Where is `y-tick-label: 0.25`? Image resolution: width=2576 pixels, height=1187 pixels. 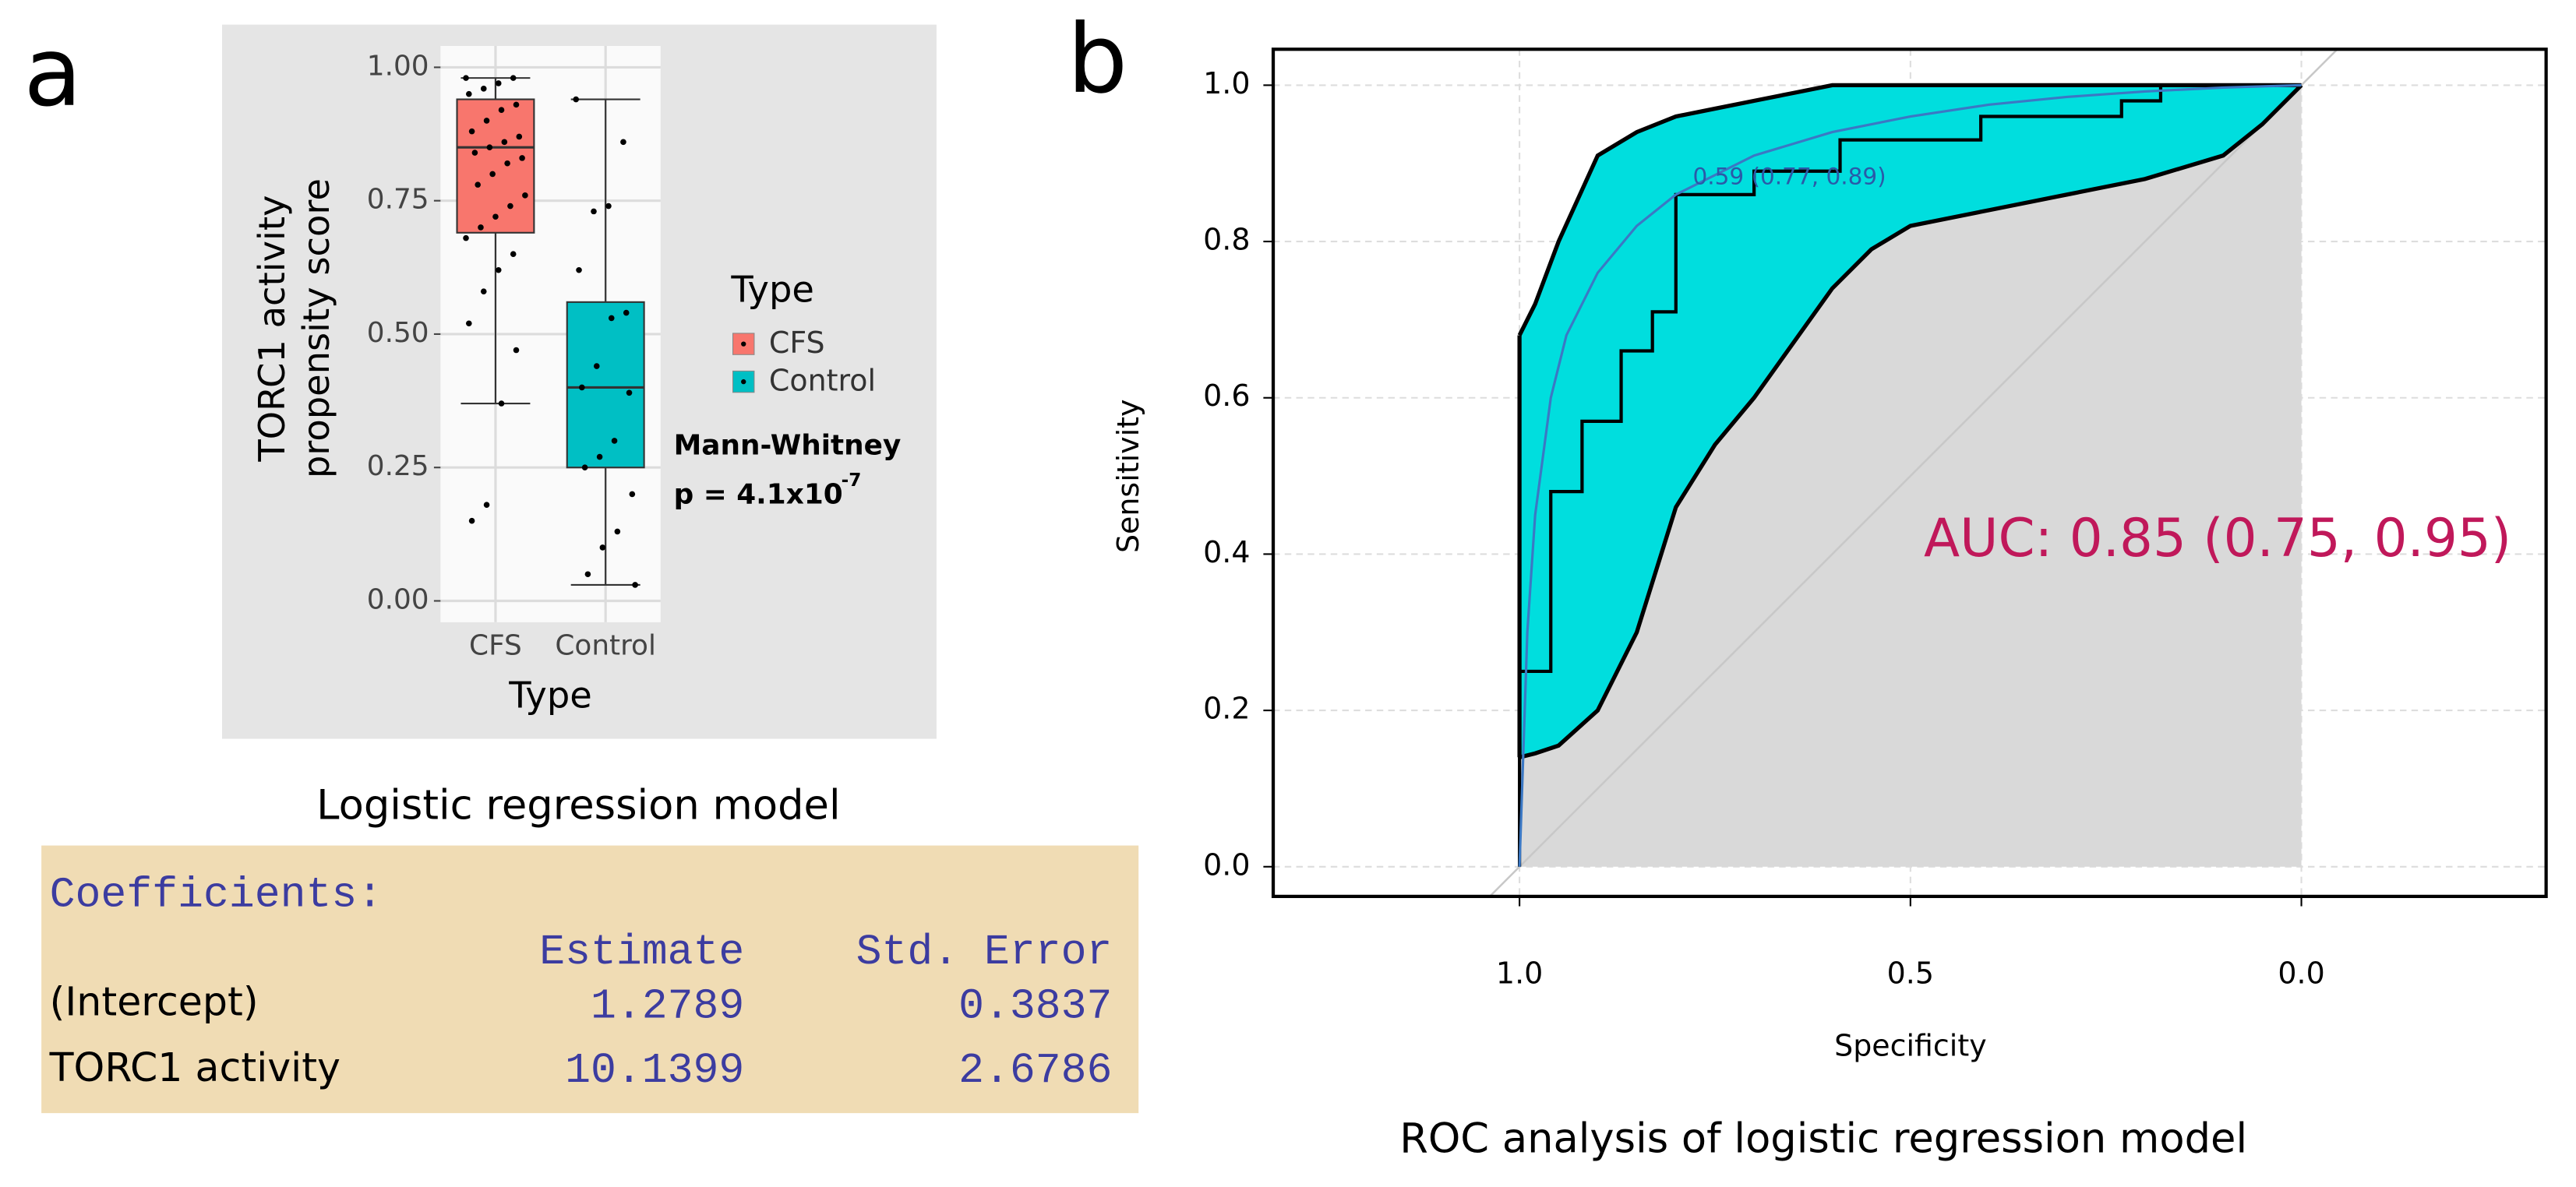
y-tick-label: 0.25 is located at coordinates (398, 466).